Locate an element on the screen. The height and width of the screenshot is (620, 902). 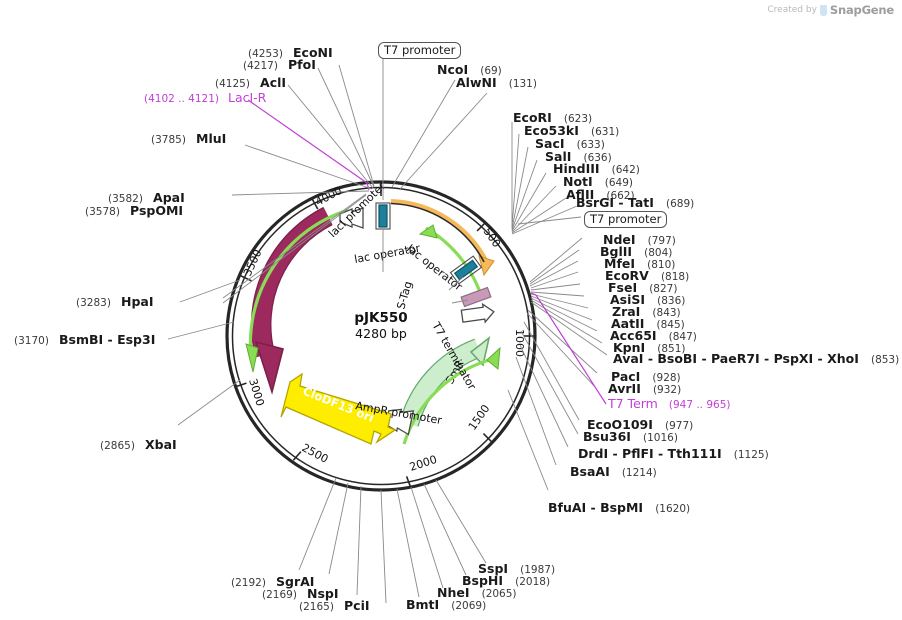
site-label-AatII: AatII (845) is located at coordinates (648, 323).